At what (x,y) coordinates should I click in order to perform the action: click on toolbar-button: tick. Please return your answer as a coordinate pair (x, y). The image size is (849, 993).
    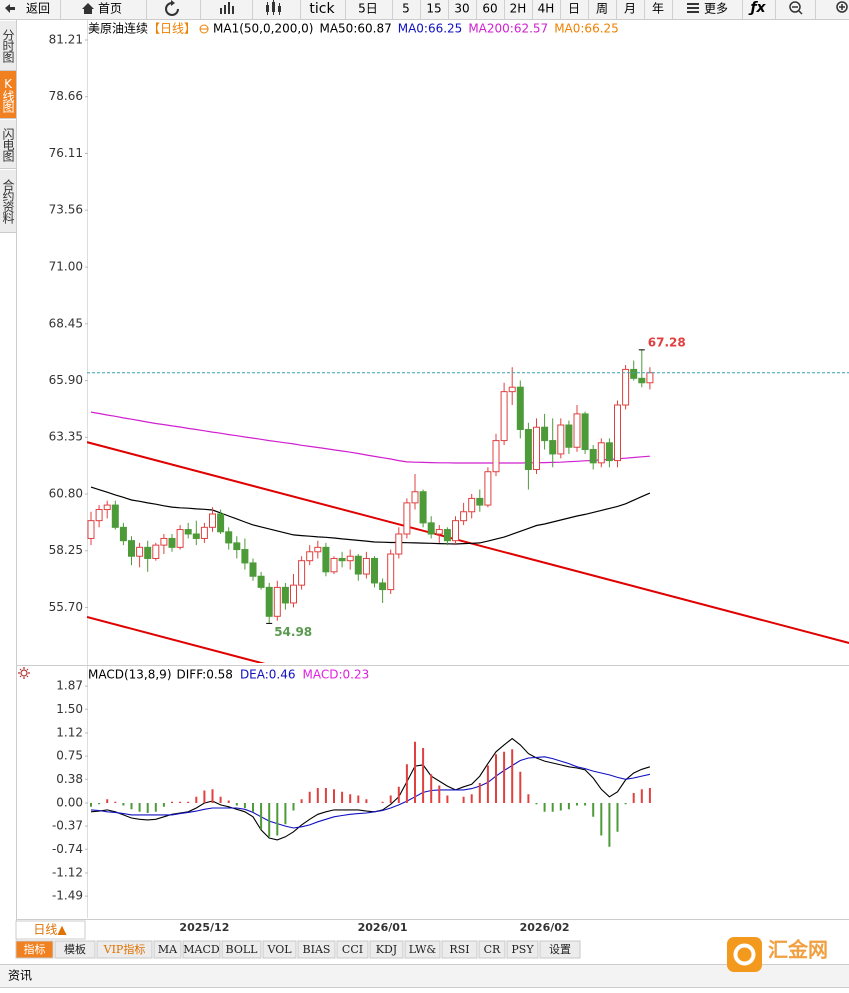
    Looking at the image, I should click on (322, 9).